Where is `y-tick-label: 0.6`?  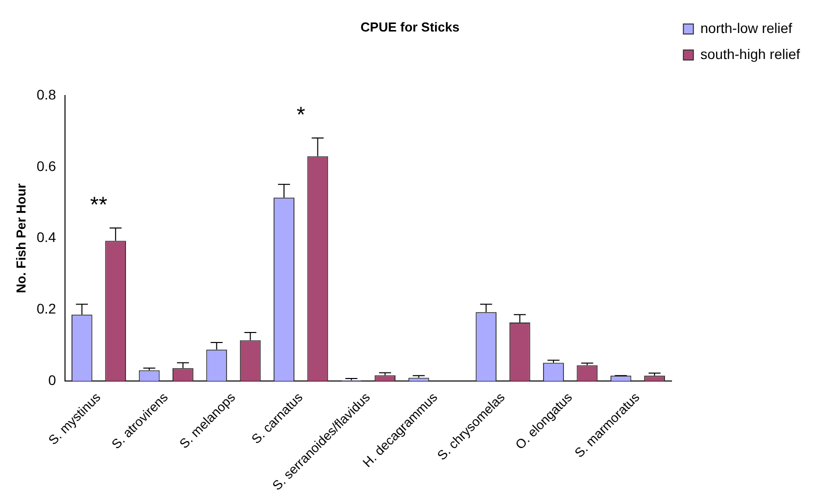
y-tick-label: 0.6 is located at coordinates (46, 166).